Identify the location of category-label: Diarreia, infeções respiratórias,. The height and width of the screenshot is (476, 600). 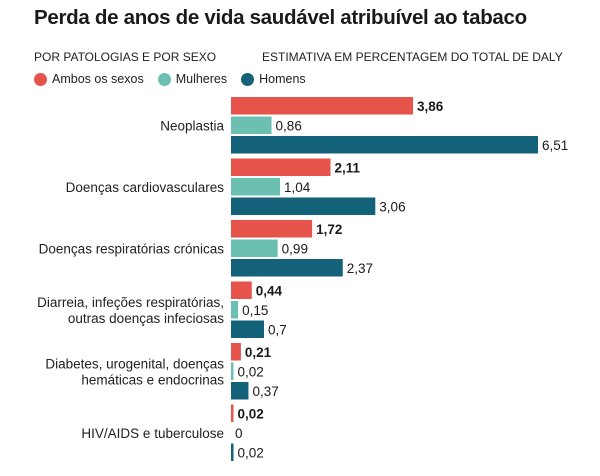
(130, 302).